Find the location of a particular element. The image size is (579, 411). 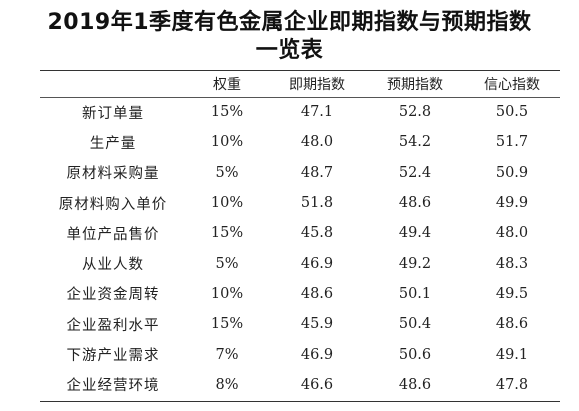

table-row: 从业人数 5% 46.9 49.2 48.3 is located at coordinates (300, 263).